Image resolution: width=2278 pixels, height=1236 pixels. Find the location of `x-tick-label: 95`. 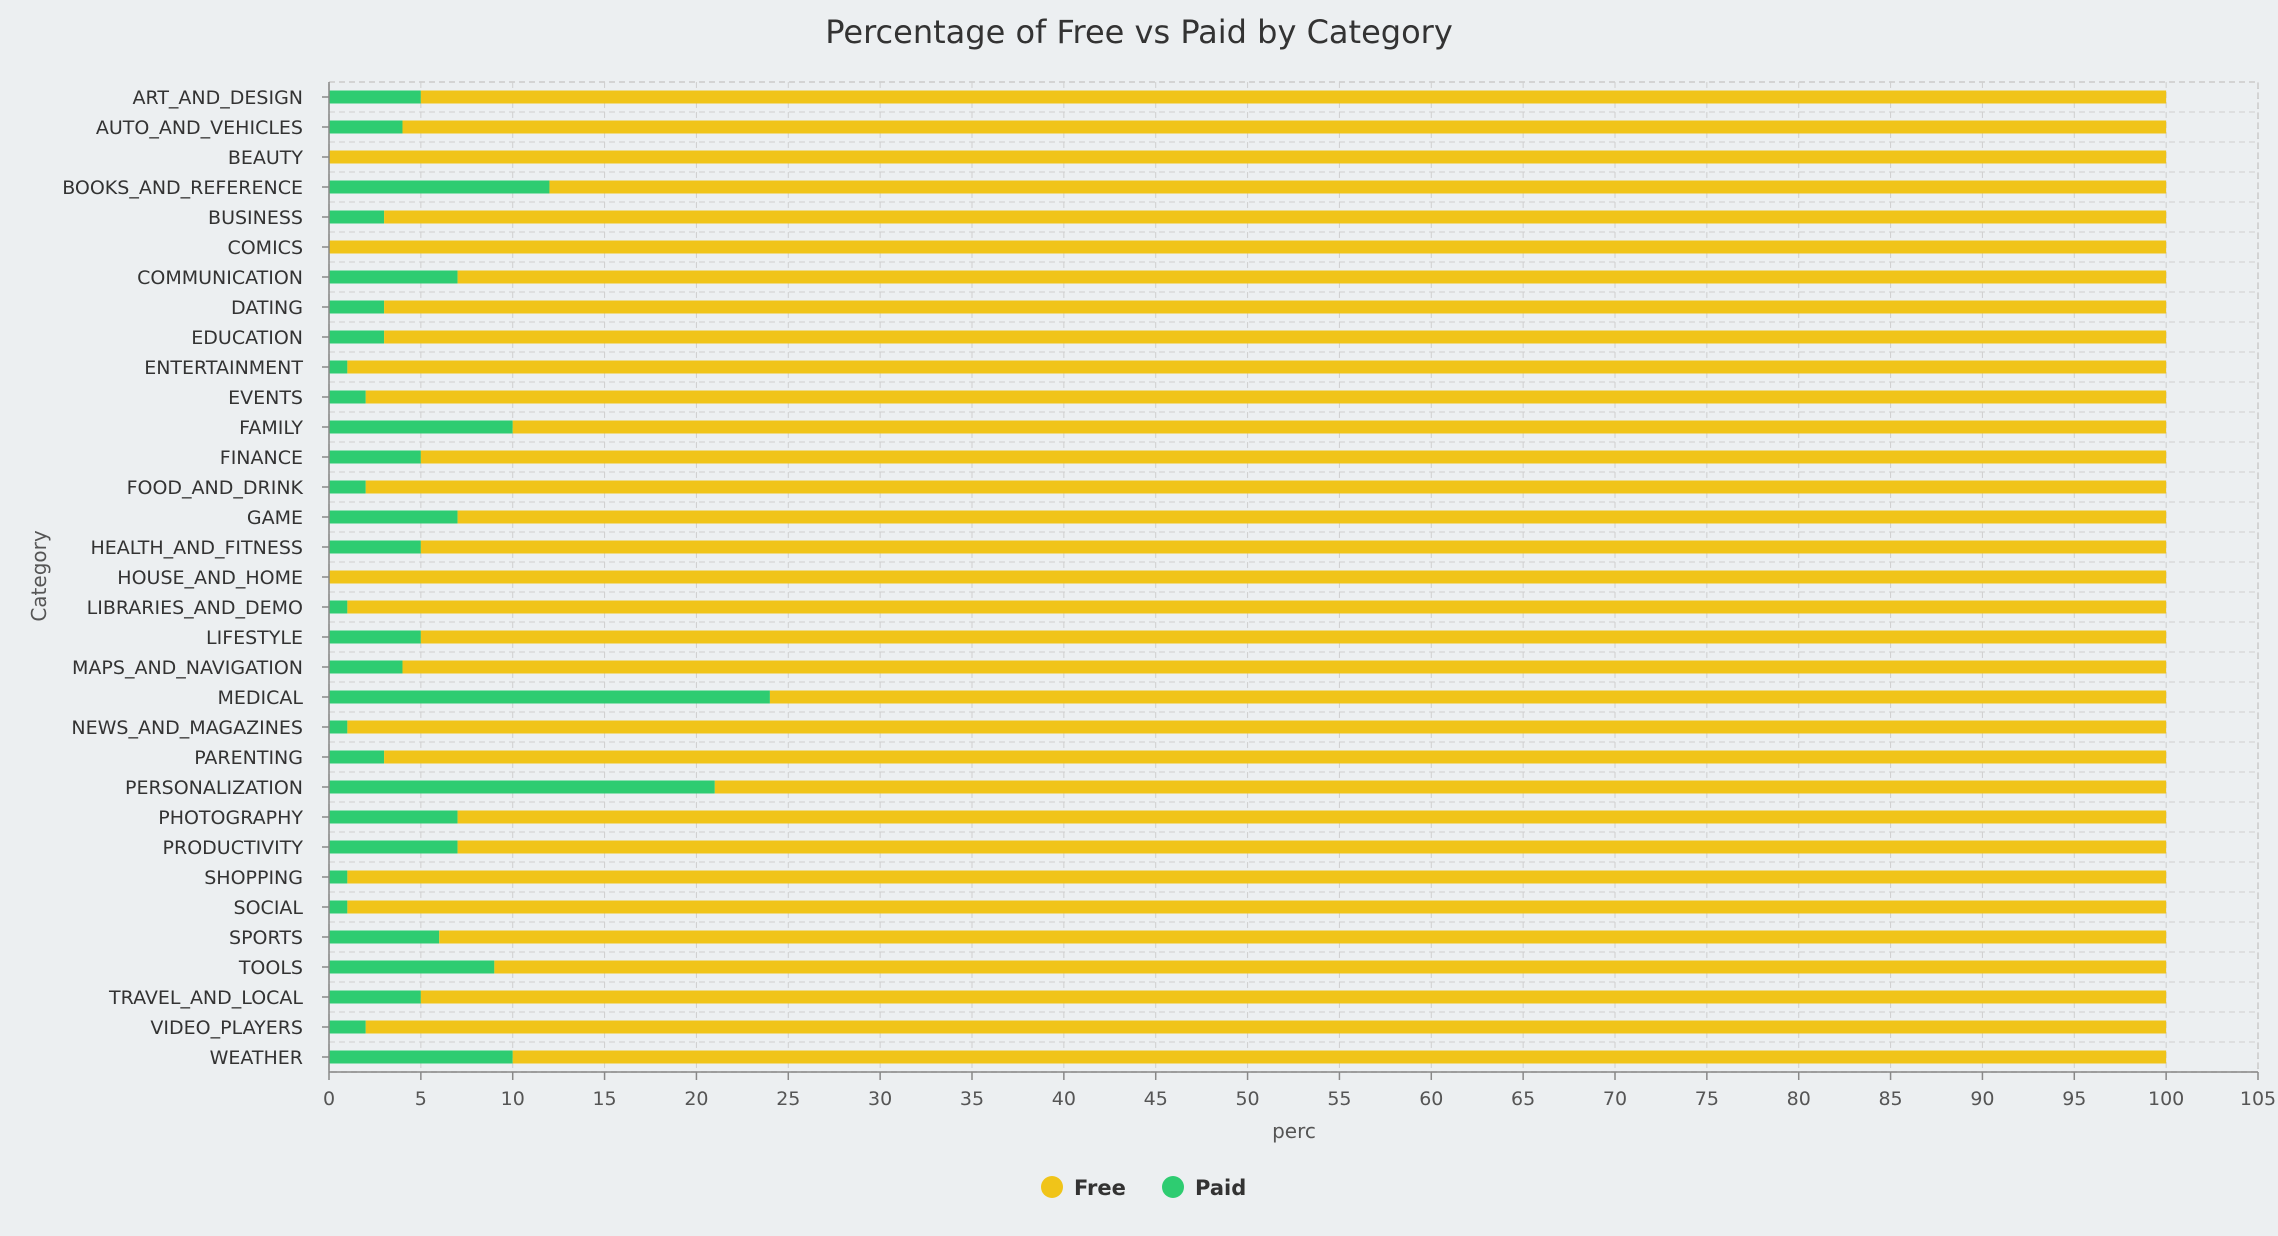

x-tick-label: 95 is located at coordinates (2074, 1099).